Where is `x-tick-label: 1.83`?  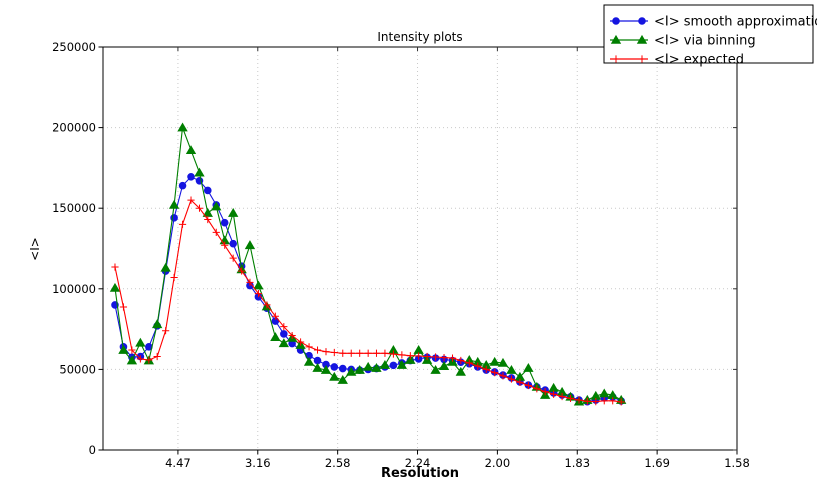 x-tick-label: 1.83 is located at coordinates (577, 463).